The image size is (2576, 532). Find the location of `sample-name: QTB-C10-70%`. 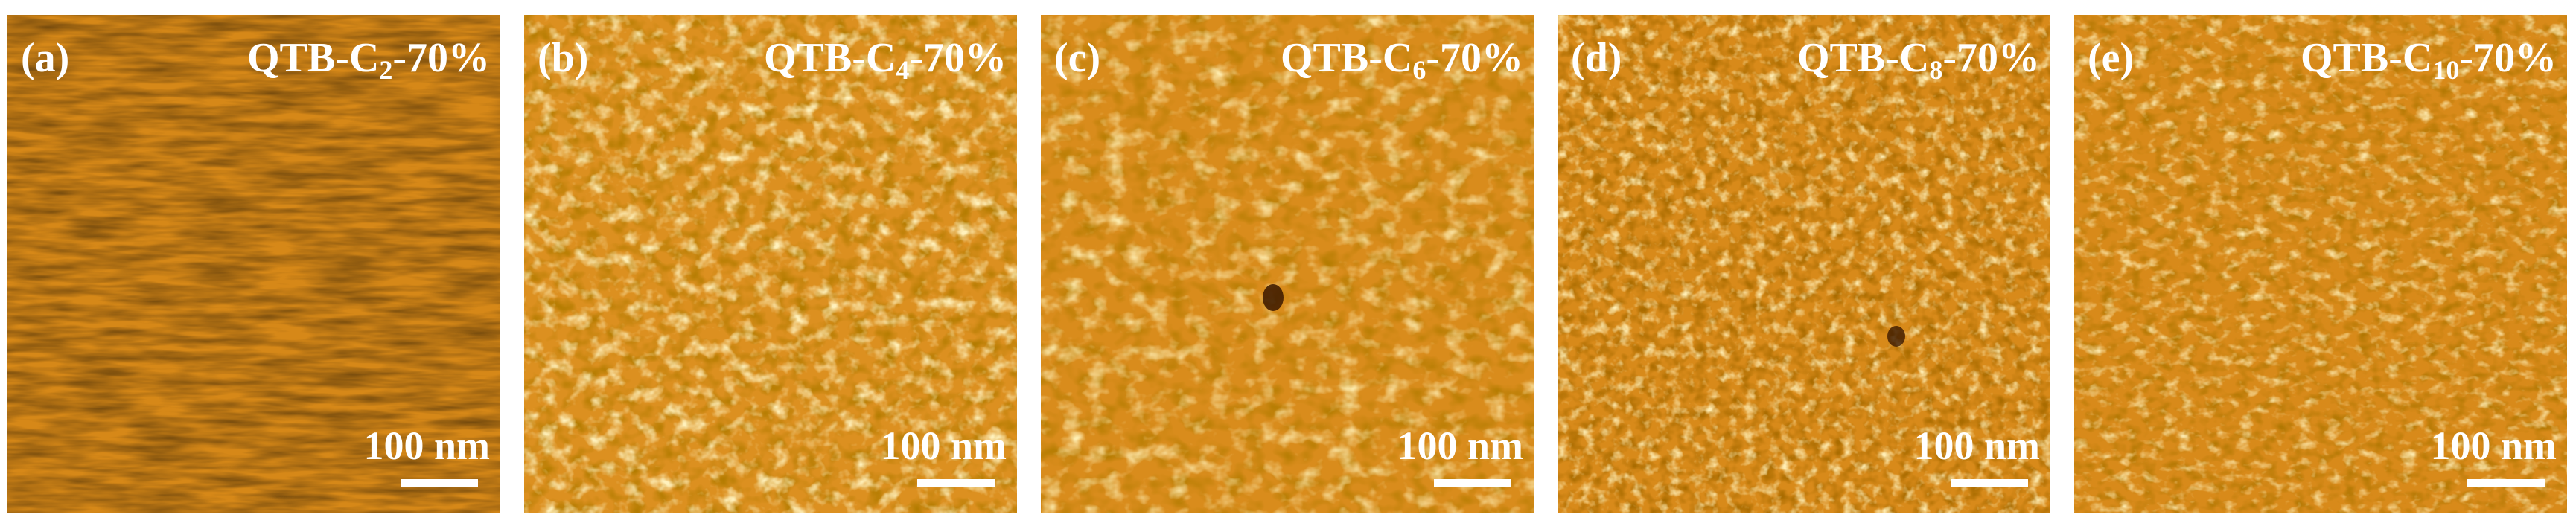

sample-name: QTB-C10-70% is located at coordinates (2428, 59).